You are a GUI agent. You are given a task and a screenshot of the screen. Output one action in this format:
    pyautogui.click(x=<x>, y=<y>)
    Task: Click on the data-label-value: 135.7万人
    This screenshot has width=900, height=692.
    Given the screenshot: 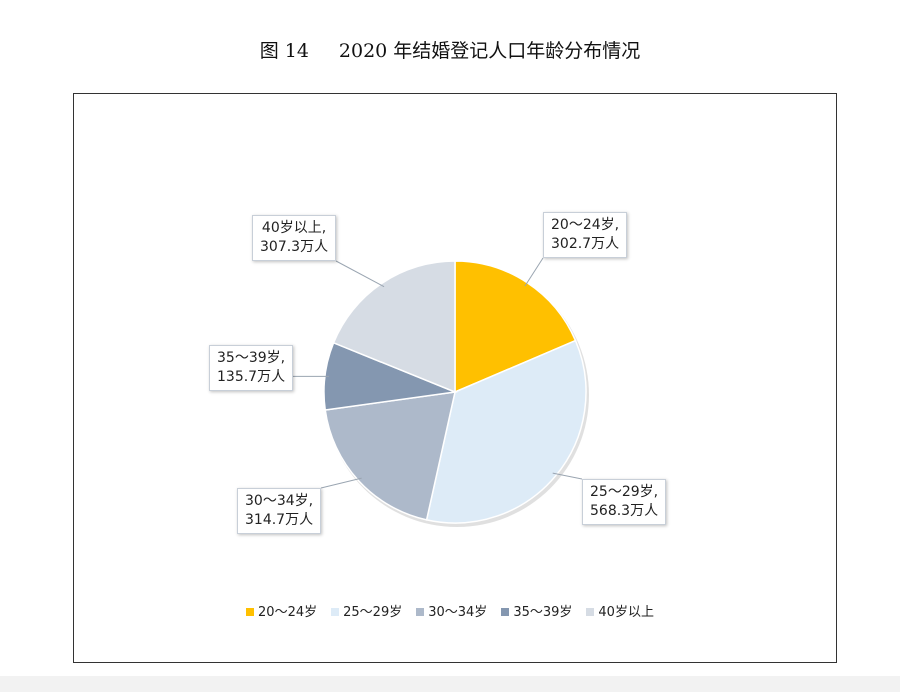 What is the action you would take?
    pyautogui.click(x=251, y=377)
    